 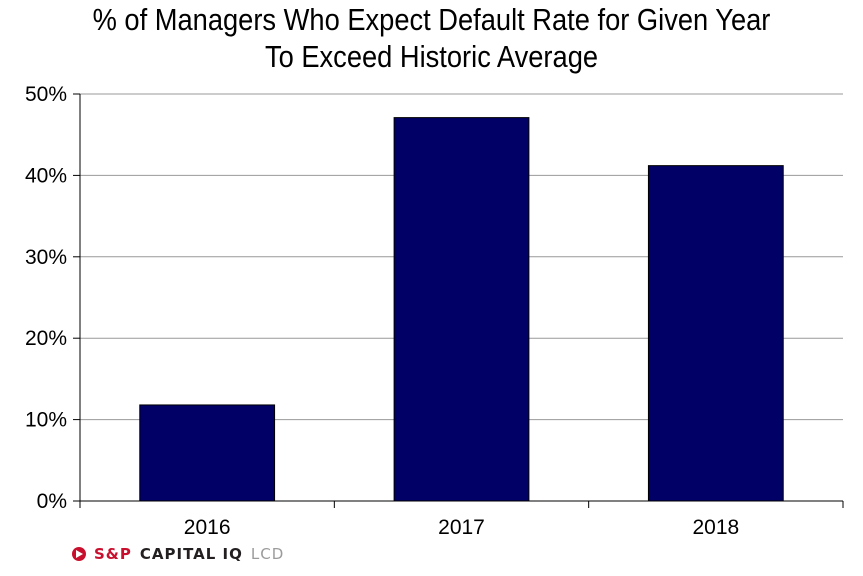 What do you see at coordinates (461, 309) in the screenshot?
I see `bar-2017` at bounding box center [461, 309].